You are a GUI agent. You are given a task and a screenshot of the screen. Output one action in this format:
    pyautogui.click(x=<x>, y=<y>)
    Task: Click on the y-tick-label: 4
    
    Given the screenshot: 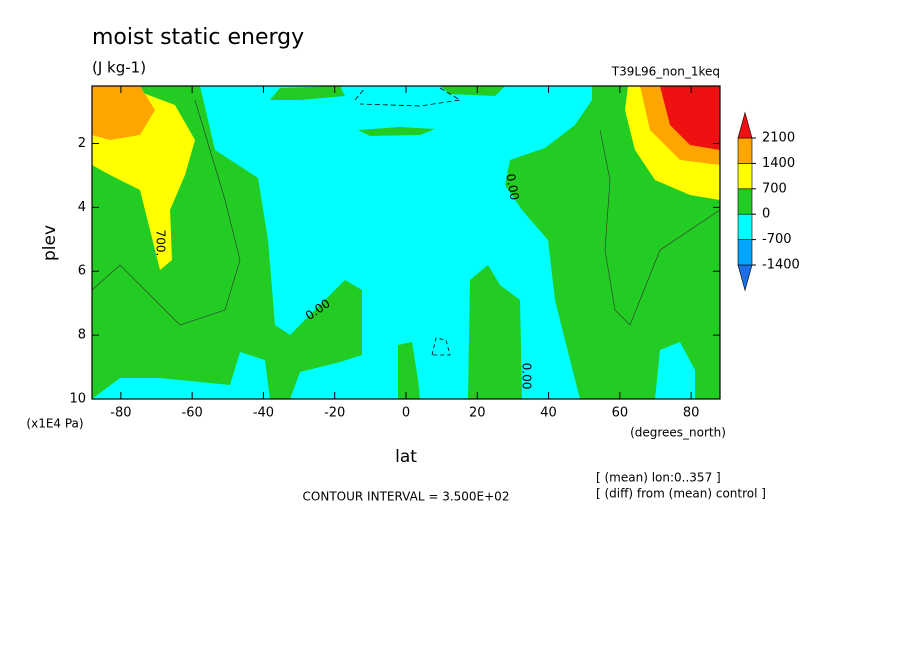 What is the action you would take?
    pyautogui.click(x=82, y=207)
    